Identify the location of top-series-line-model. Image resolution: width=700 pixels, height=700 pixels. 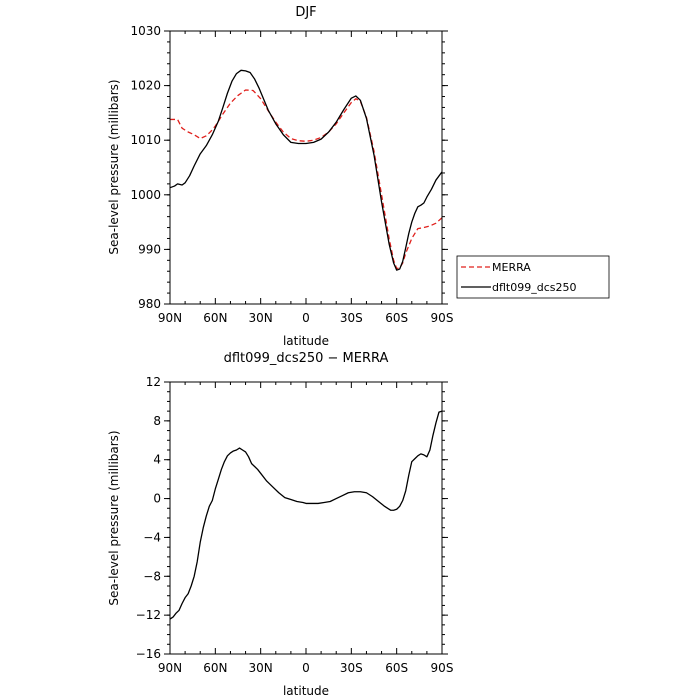
(306, 170).